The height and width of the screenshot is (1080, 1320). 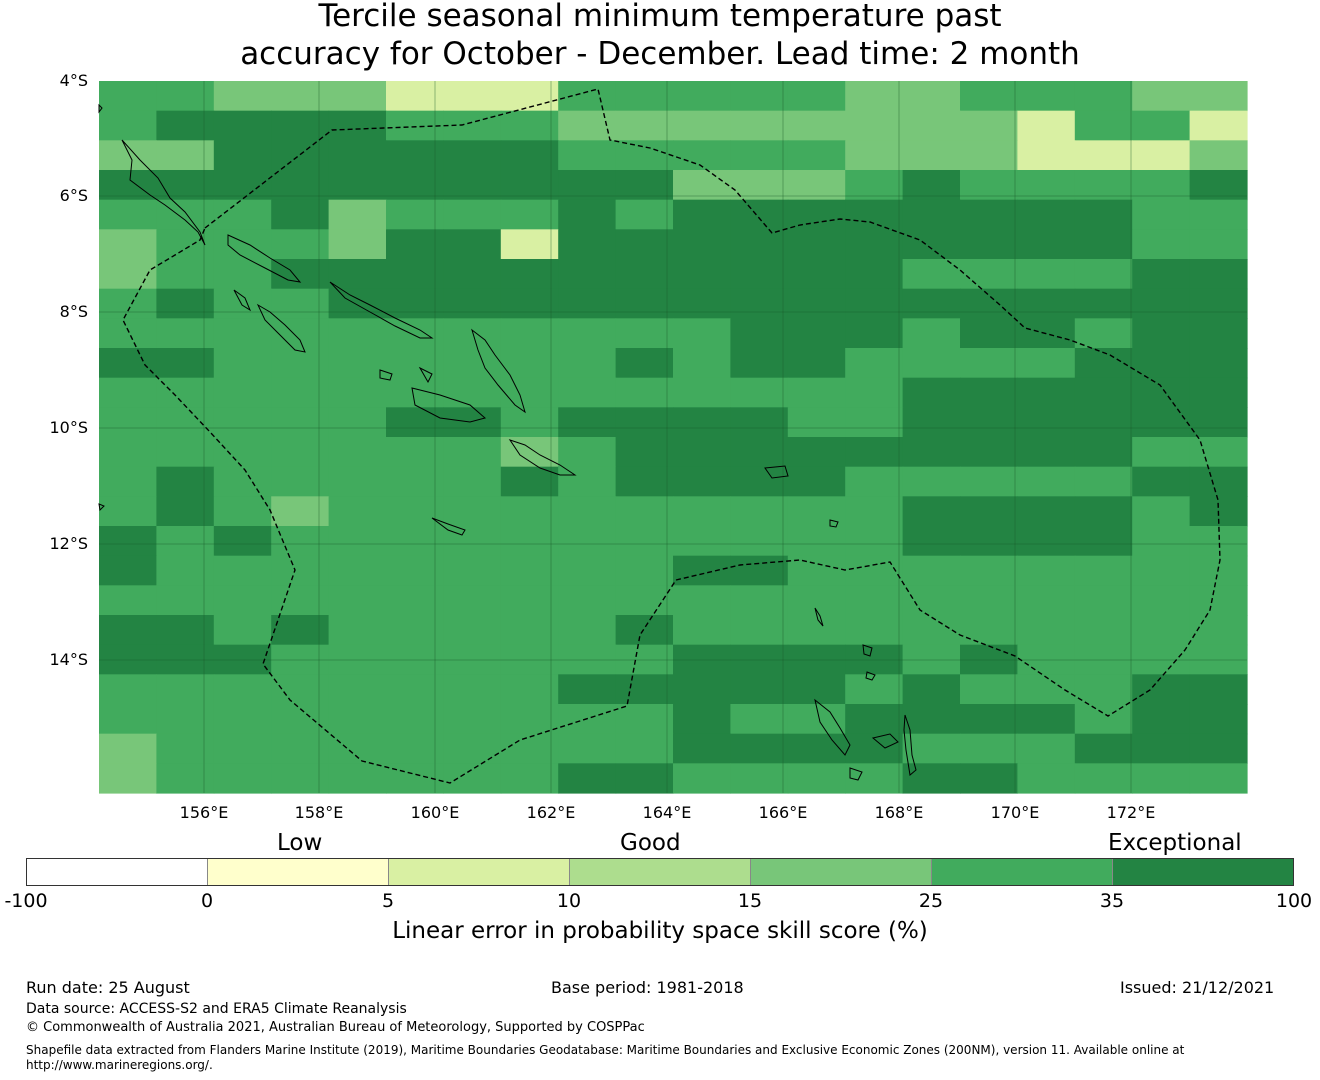 What do you see at coordinates (667, 812) in the screenshot?
I see `lon-label-164e: 164°E` at bounding box center [667, 812].